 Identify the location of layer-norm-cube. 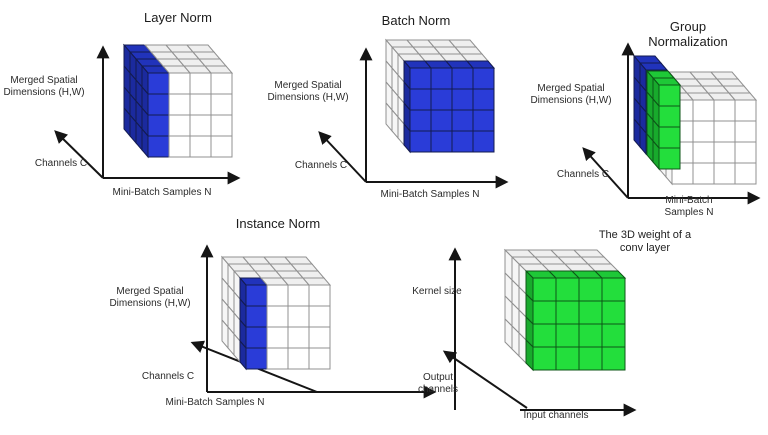
(178, 101).